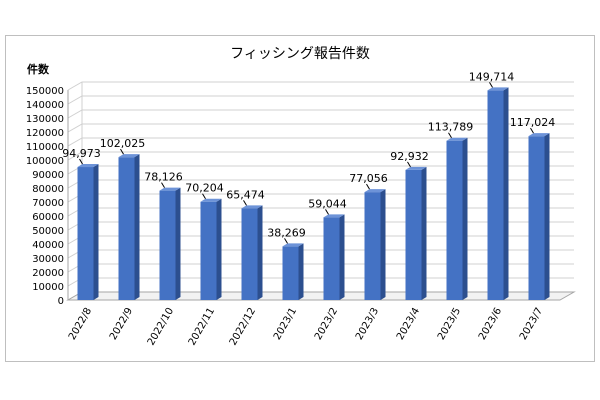 The image size is (600, 400). Describe the element at coordinates (45, 133) in the screenshot. I see `y-tick-label: 120000` at that location.